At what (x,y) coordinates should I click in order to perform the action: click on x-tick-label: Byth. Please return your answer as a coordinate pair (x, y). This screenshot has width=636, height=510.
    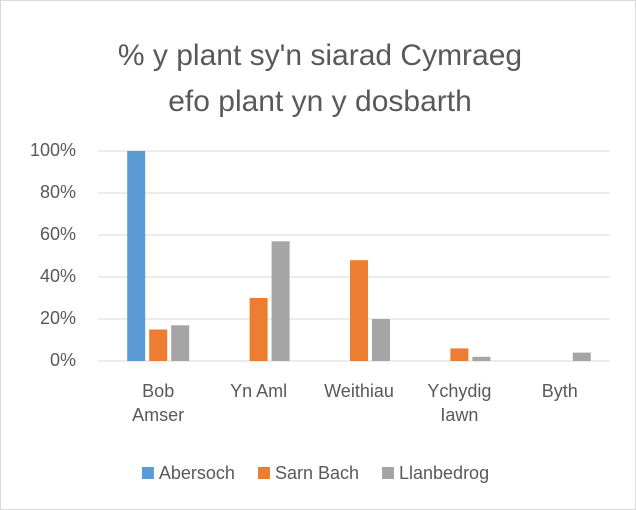
    Looking at the image, I should click on (559, 391).